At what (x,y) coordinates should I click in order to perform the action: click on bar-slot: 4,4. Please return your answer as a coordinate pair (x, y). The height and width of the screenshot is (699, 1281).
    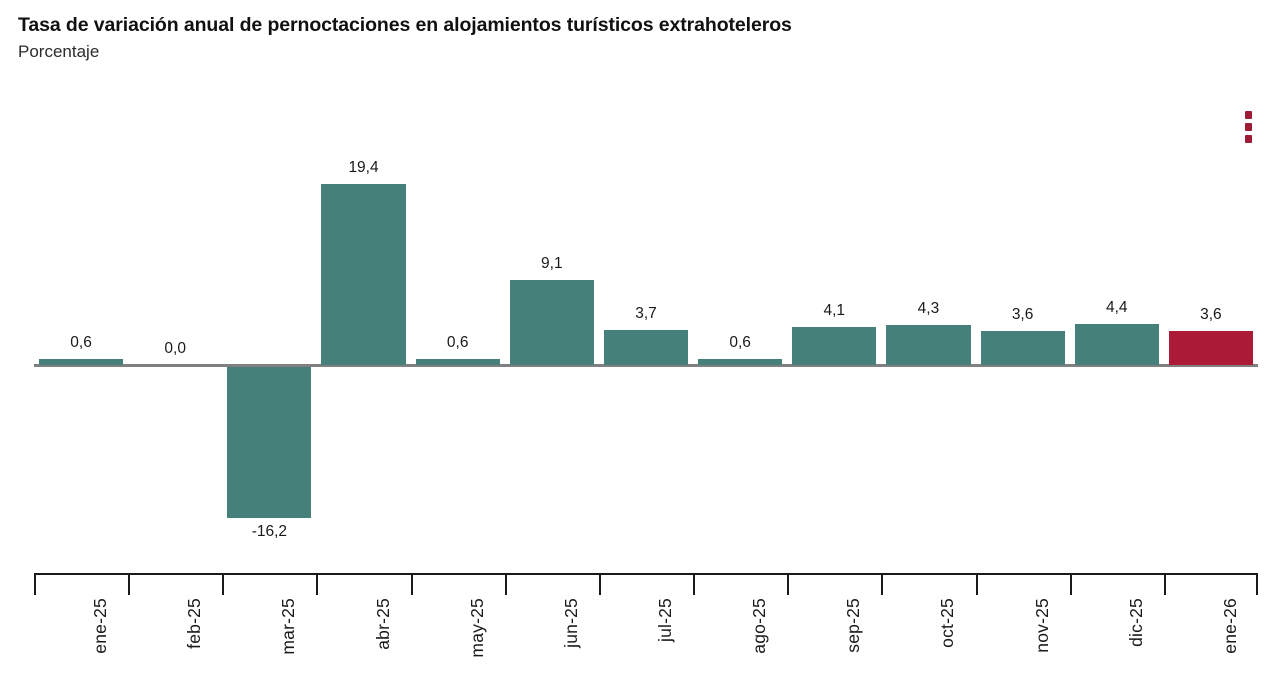
    Looking at the image, I should click on (1117, 332).